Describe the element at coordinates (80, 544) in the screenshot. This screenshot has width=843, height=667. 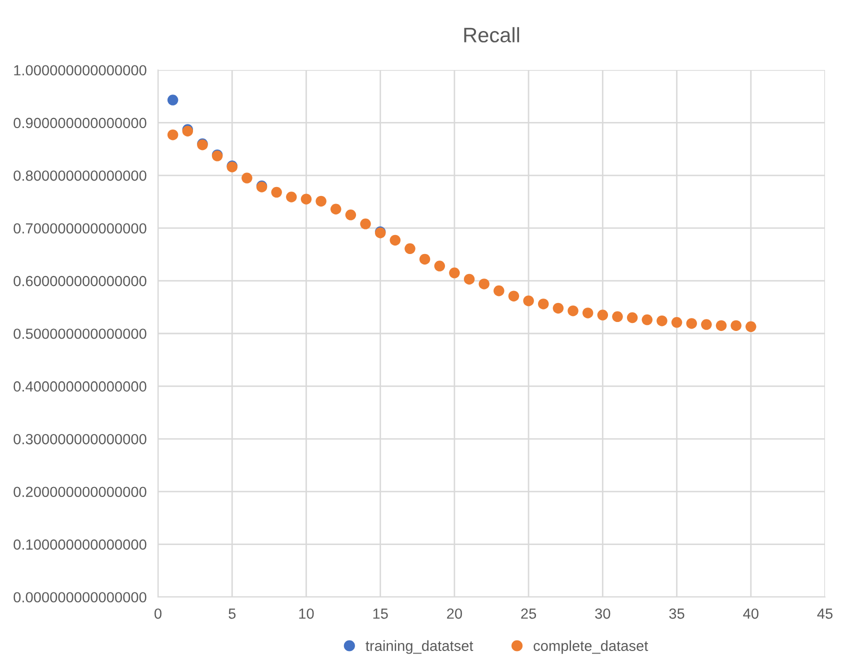
I see `y-tick-label: 0.100000000000000` at that location.